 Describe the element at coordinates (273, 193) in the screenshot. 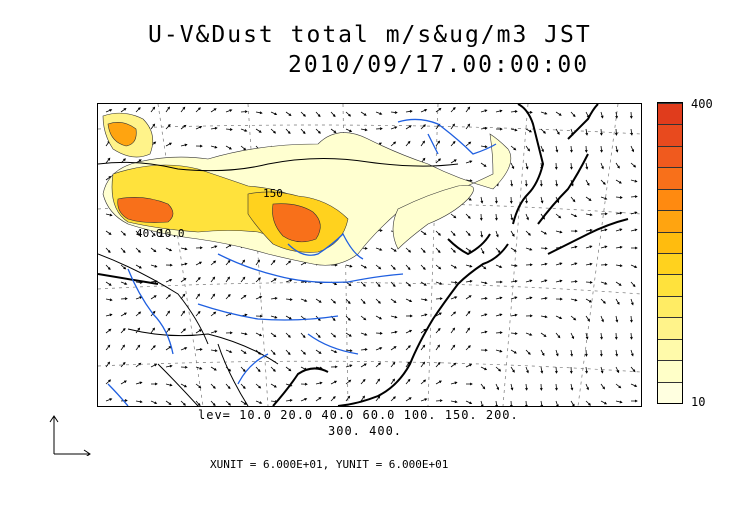

I see `contour-label-150: 150` at that location.